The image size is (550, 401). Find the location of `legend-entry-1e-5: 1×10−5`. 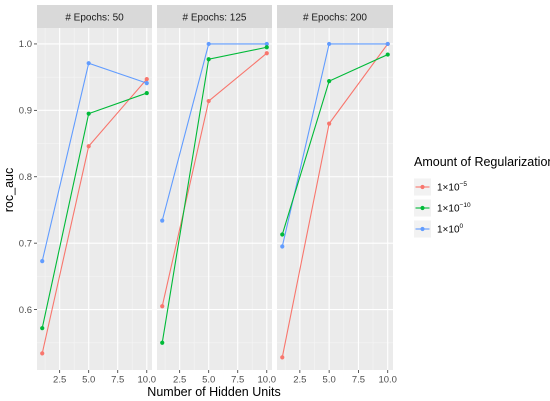

legend-entry-1e-5: 1×10−5 is located at coordinates (440, 187).